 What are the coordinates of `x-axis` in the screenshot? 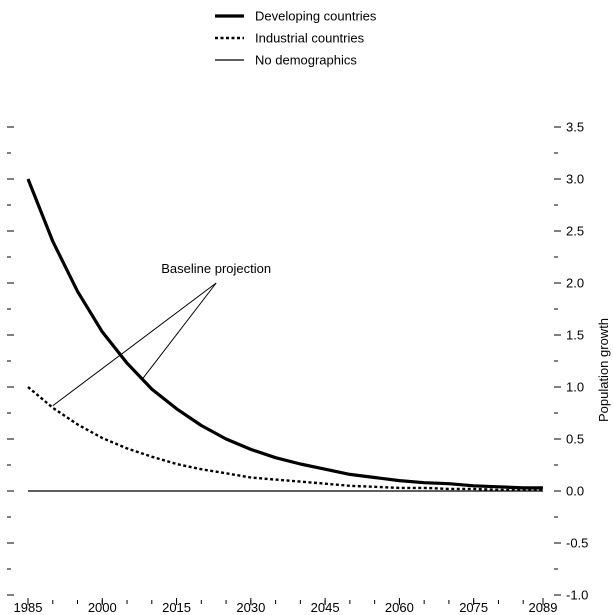 It's located at (285, 601).